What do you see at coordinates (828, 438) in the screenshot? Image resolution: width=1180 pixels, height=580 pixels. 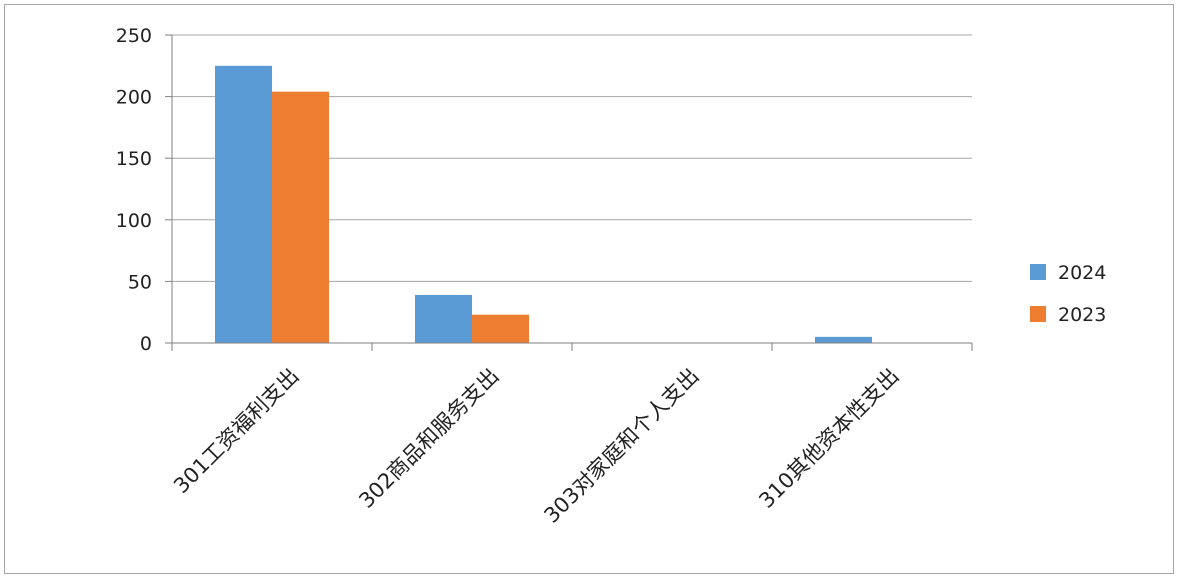 I see `x-category-label: 310其他资本性支出` at bounding box center [828, 438].